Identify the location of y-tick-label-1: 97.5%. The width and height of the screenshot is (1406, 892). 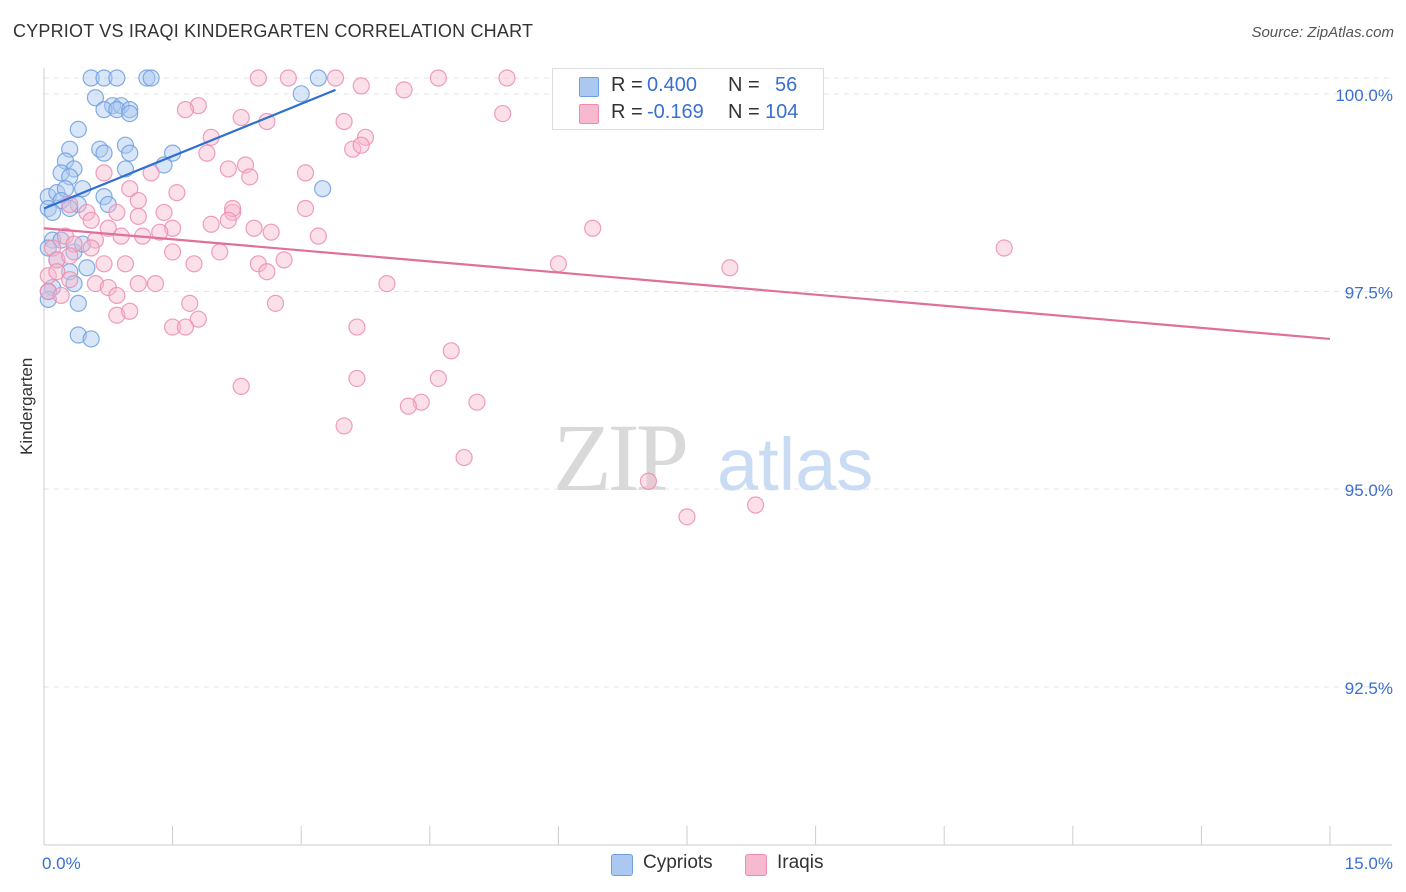
(1369, 292).